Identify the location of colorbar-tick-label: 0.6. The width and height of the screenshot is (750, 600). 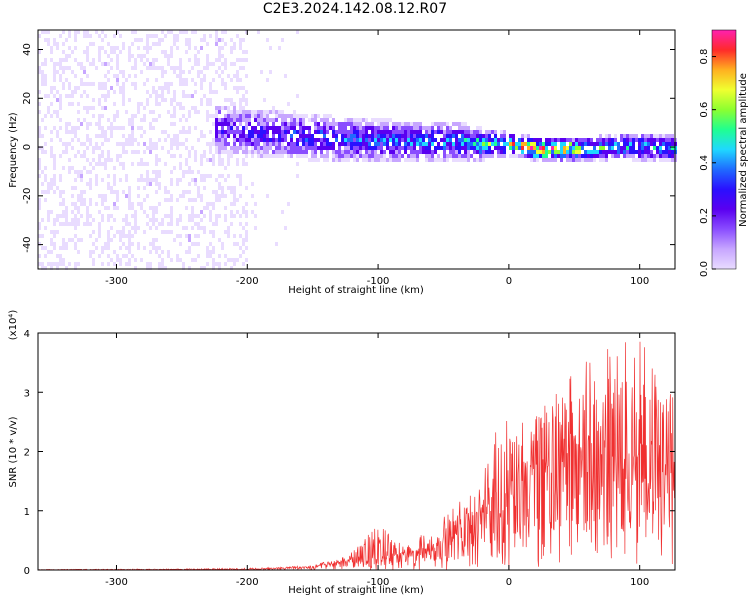
(704, 110).